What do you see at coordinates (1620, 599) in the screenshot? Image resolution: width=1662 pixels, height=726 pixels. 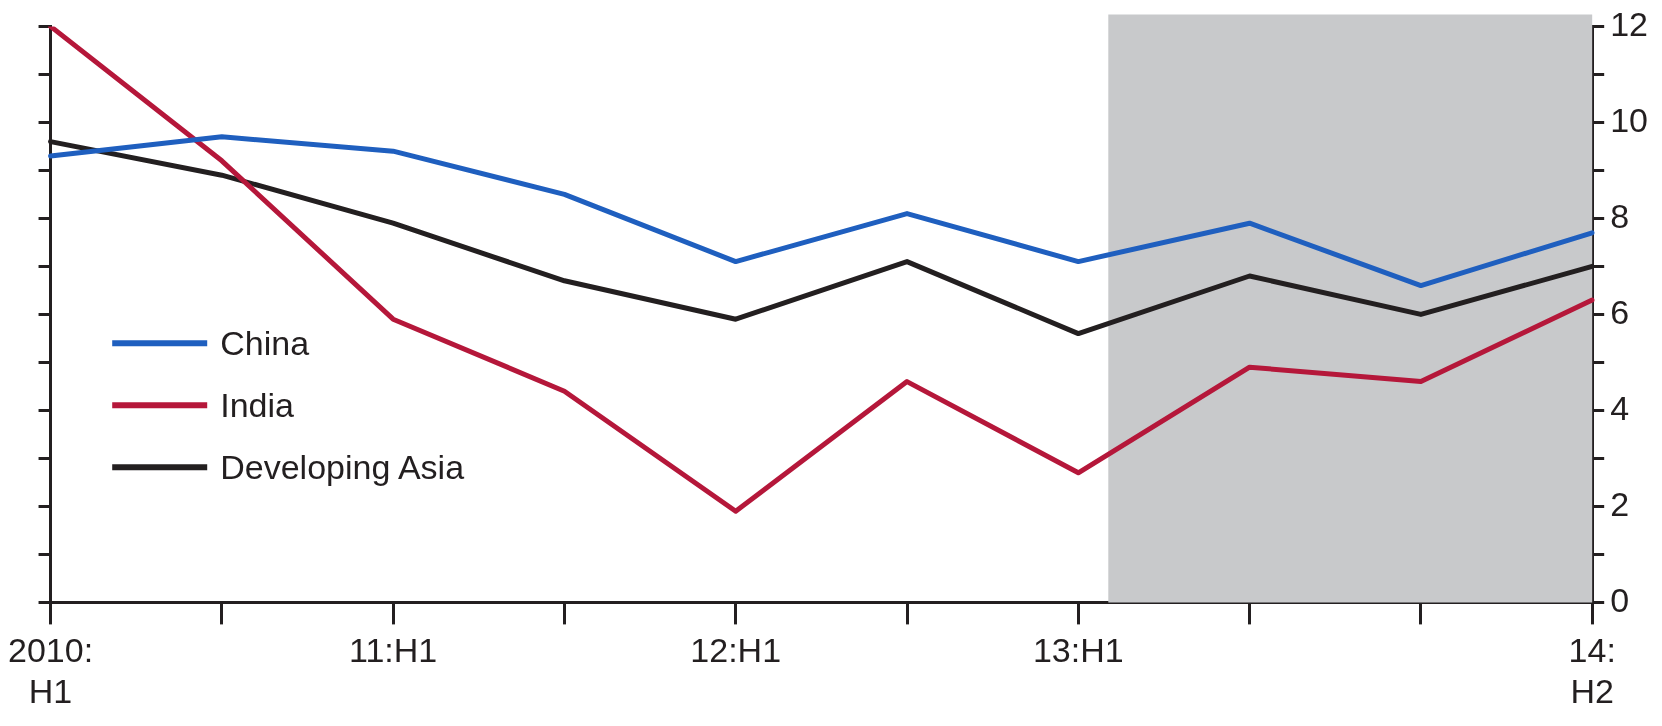 I see `y-tick-label: 0` at bounding box center [1620, 599].